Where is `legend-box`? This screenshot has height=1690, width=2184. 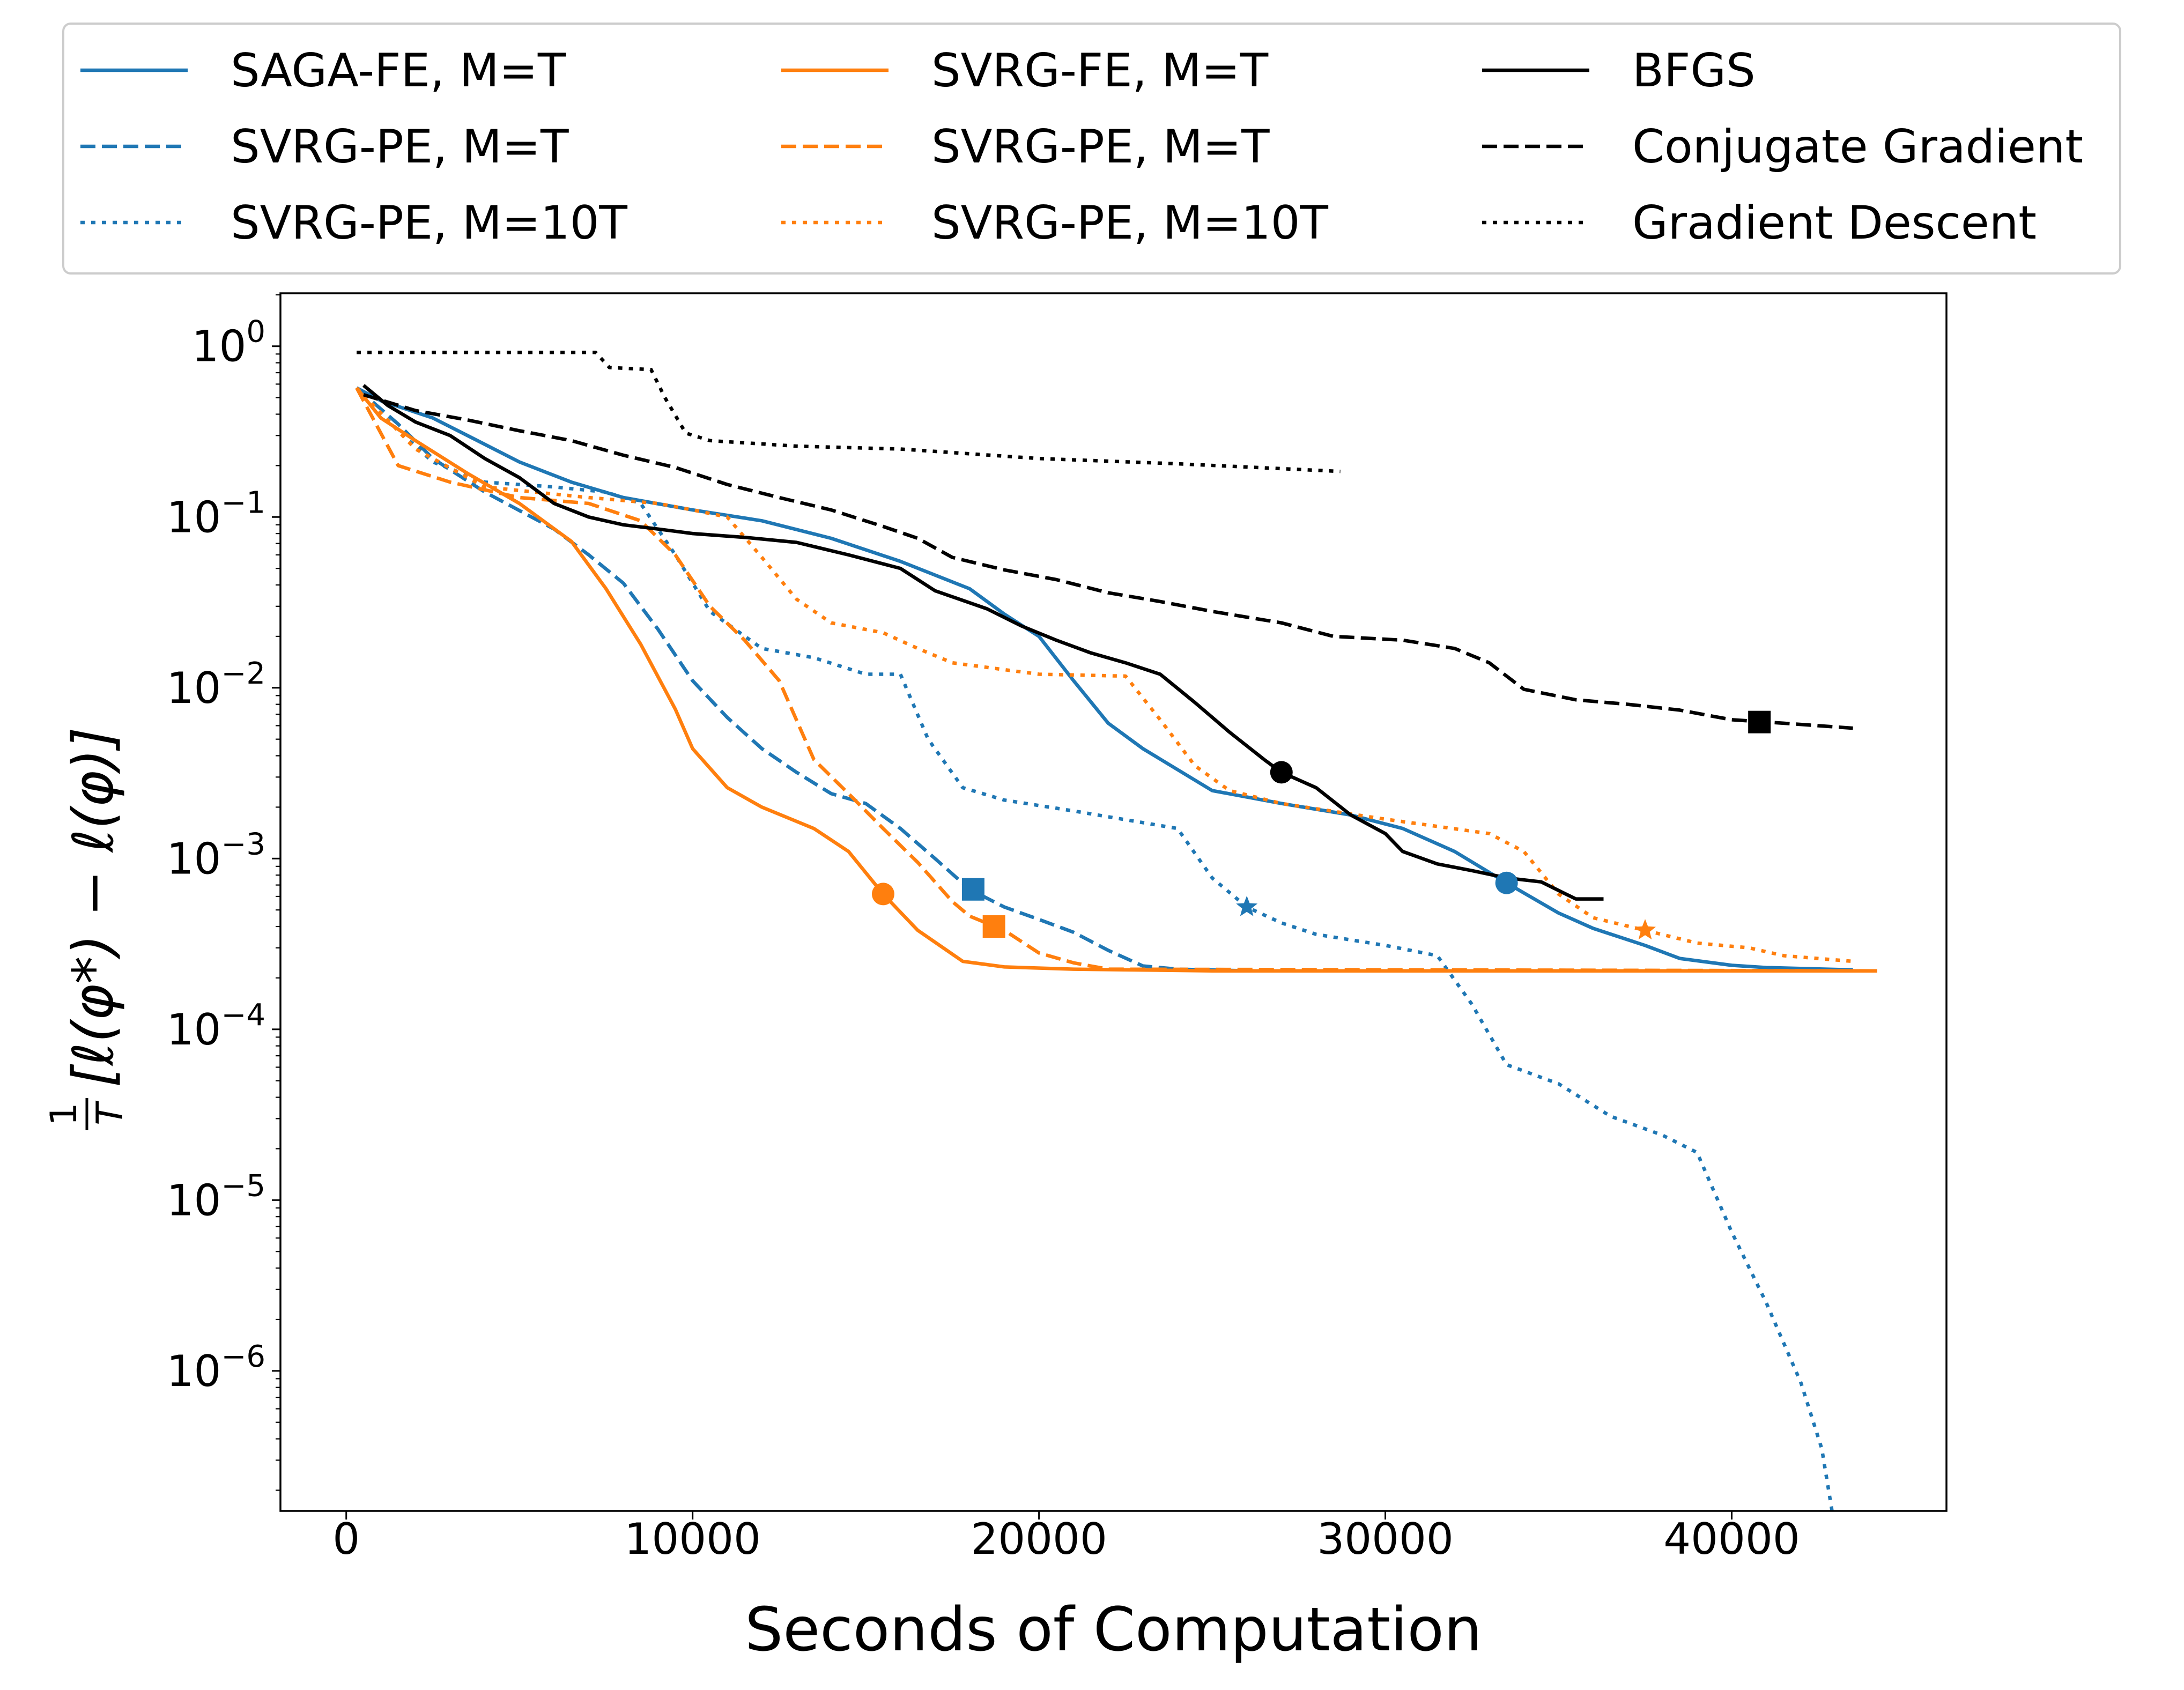 legend-box is located at coordinates (1091, 149).